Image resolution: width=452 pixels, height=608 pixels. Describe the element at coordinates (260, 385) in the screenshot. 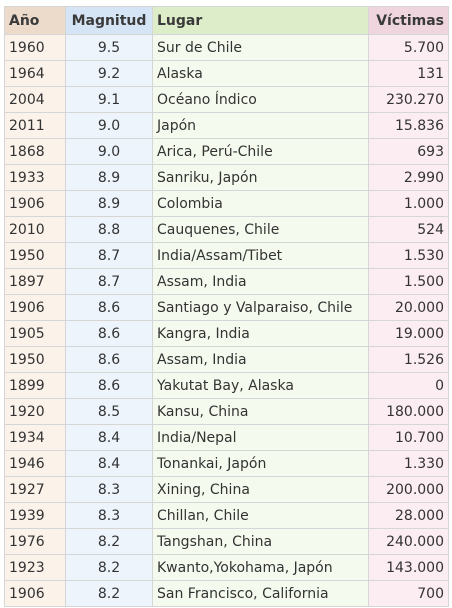

I see `cell-place: Yakutat Bay, Alaska` at that location.